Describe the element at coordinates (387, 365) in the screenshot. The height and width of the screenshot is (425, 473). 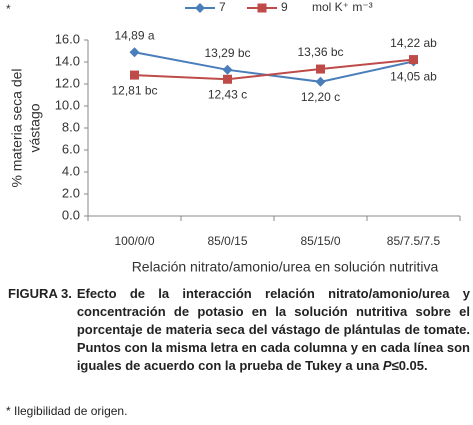
I see `caption-italic: P` at that location.